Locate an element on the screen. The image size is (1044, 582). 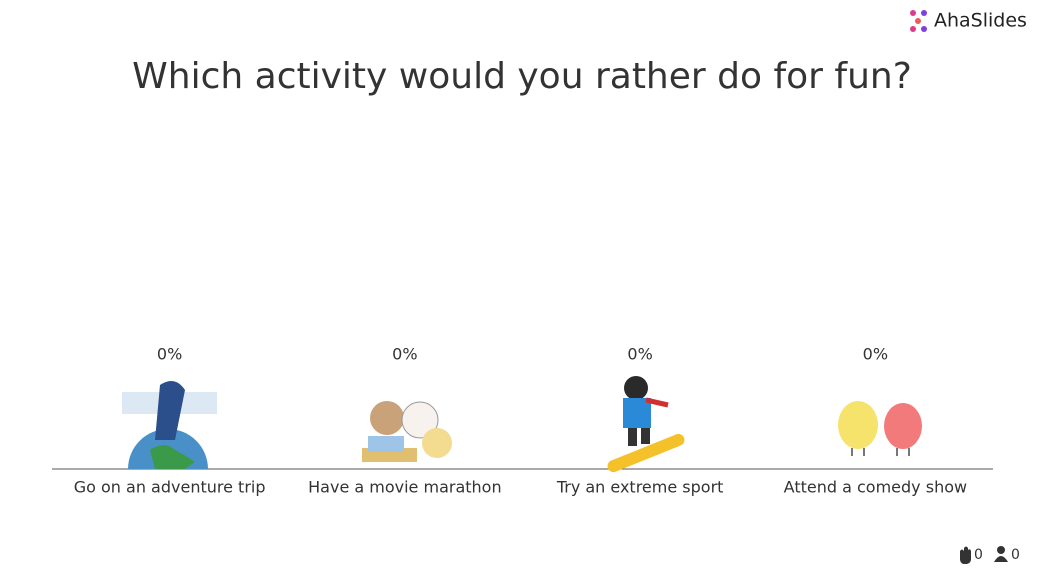
participant-count: 0 is located at coordinates (1015, 555).